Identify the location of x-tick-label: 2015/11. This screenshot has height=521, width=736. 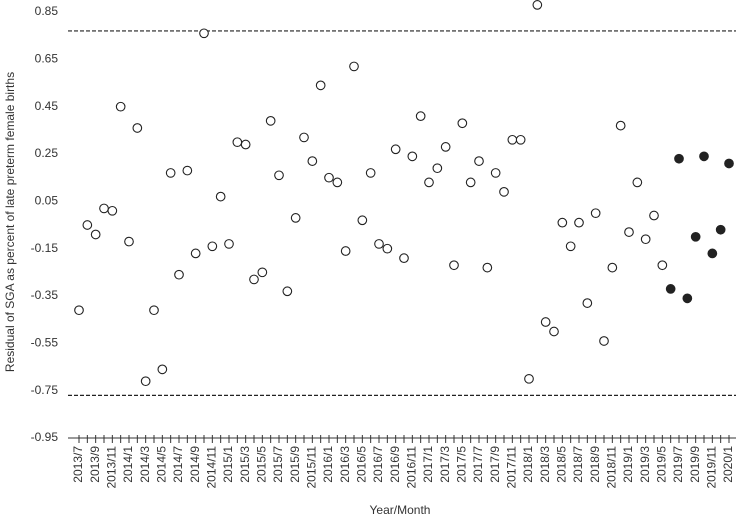
(312, 467).